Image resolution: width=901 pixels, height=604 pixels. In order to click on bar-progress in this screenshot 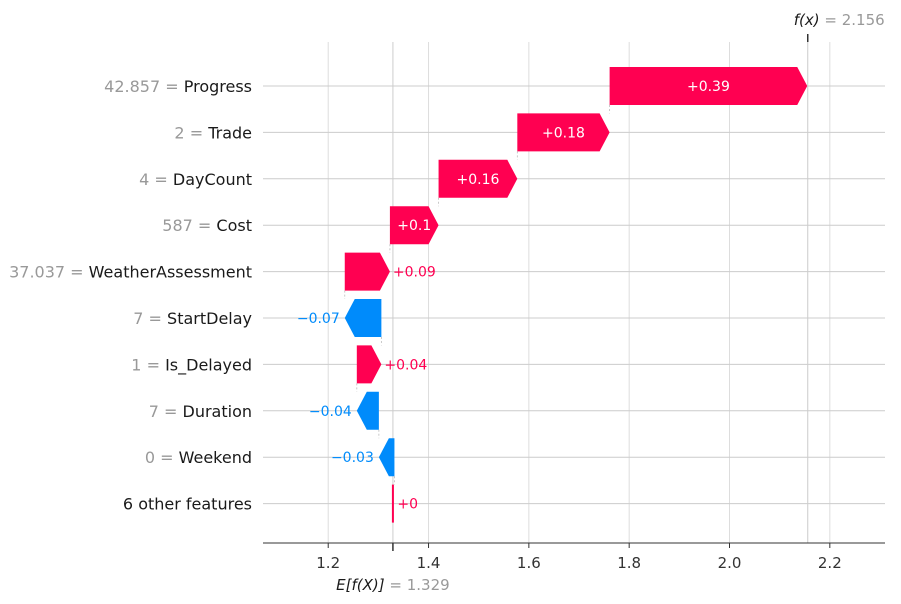, I will do `click(708, 86)`.